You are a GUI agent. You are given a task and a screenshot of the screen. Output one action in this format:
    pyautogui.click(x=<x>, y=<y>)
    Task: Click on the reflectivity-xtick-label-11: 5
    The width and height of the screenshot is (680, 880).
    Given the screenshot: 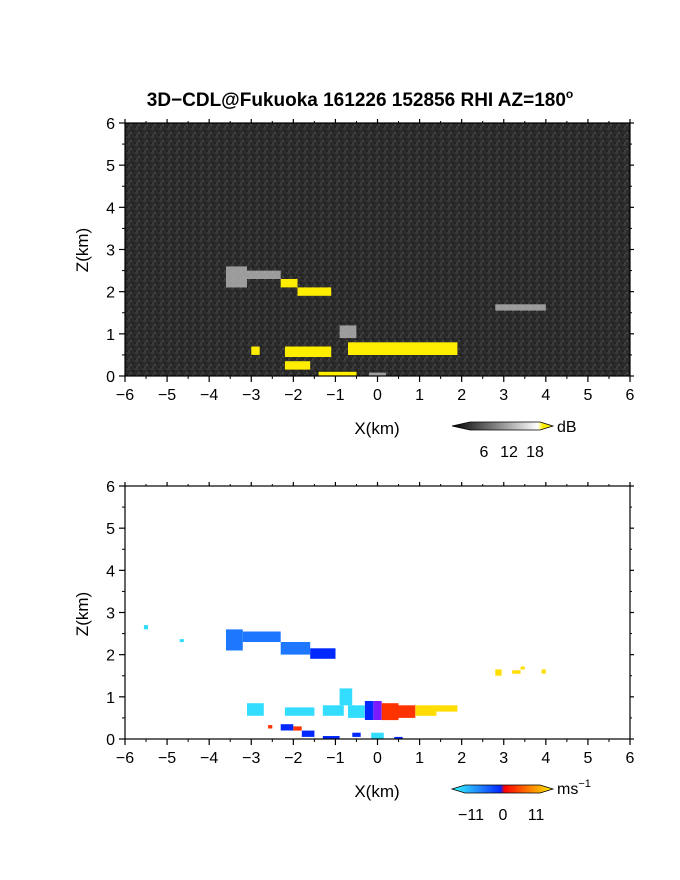 What is the action you would take?
    pyautogui.click(x=587, y=395)
    